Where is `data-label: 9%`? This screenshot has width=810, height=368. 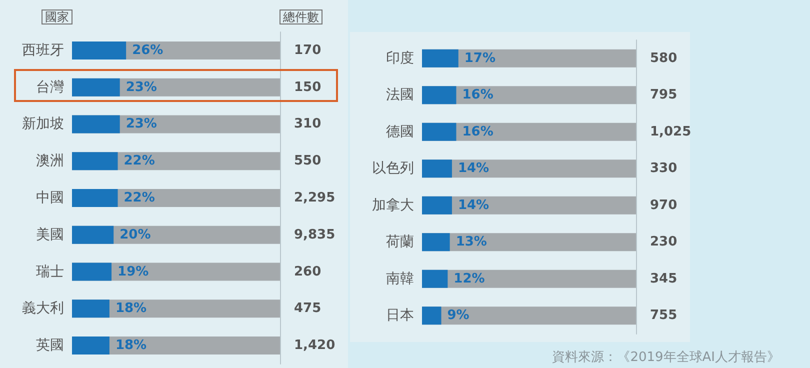 data-label: 9% is located at coordinates (458, 316).